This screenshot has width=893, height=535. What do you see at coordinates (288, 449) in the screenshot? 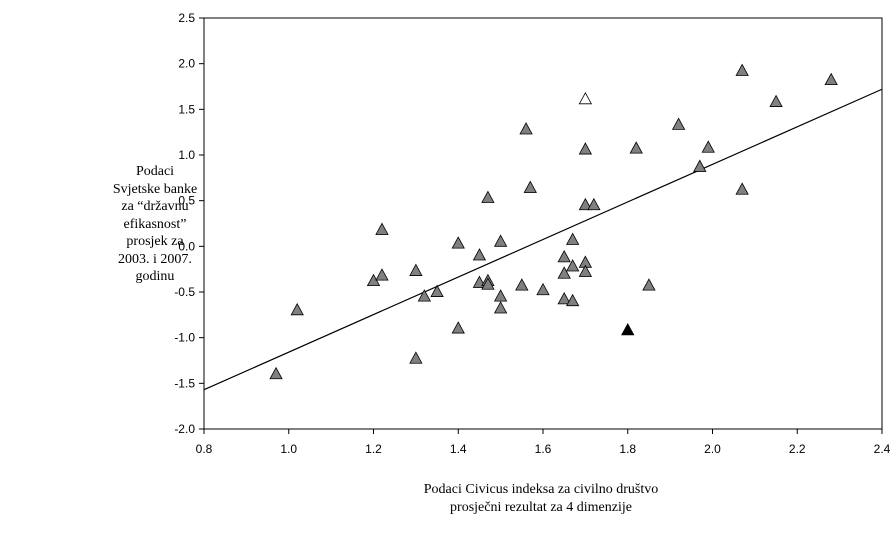
I see `x-tick-label: 1.0` at bounding box center [288, 449].